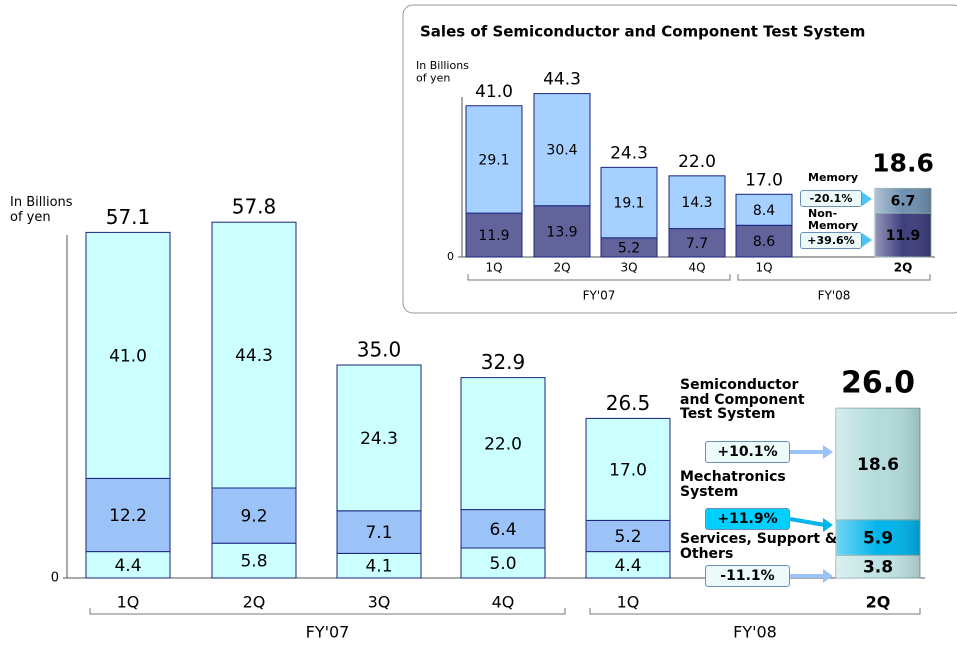 The image size is (957, 646). I want to click on value-label: 7.7, so click(697, 244).